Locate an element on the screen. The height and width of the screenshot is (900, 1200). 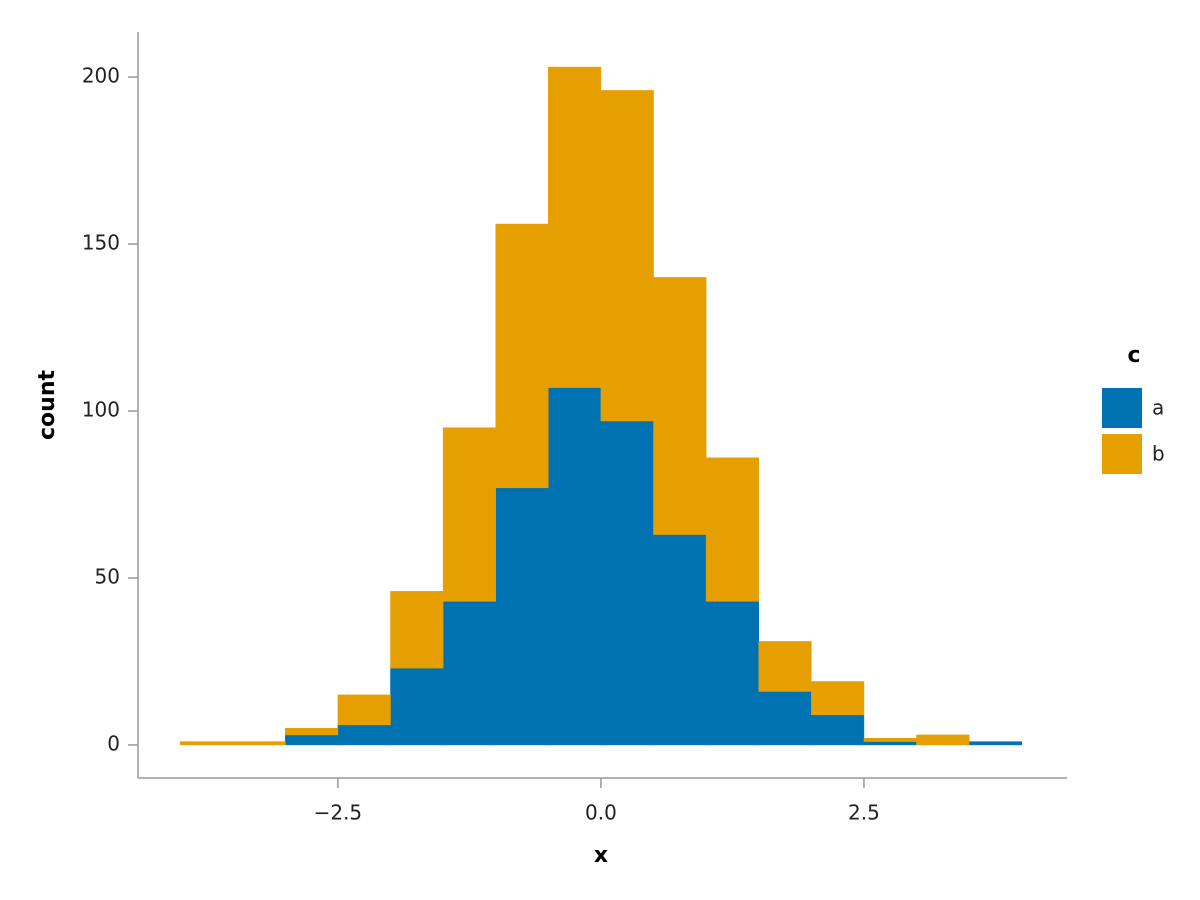
y-tick-label: 100 is located at coordinates (101, 410).